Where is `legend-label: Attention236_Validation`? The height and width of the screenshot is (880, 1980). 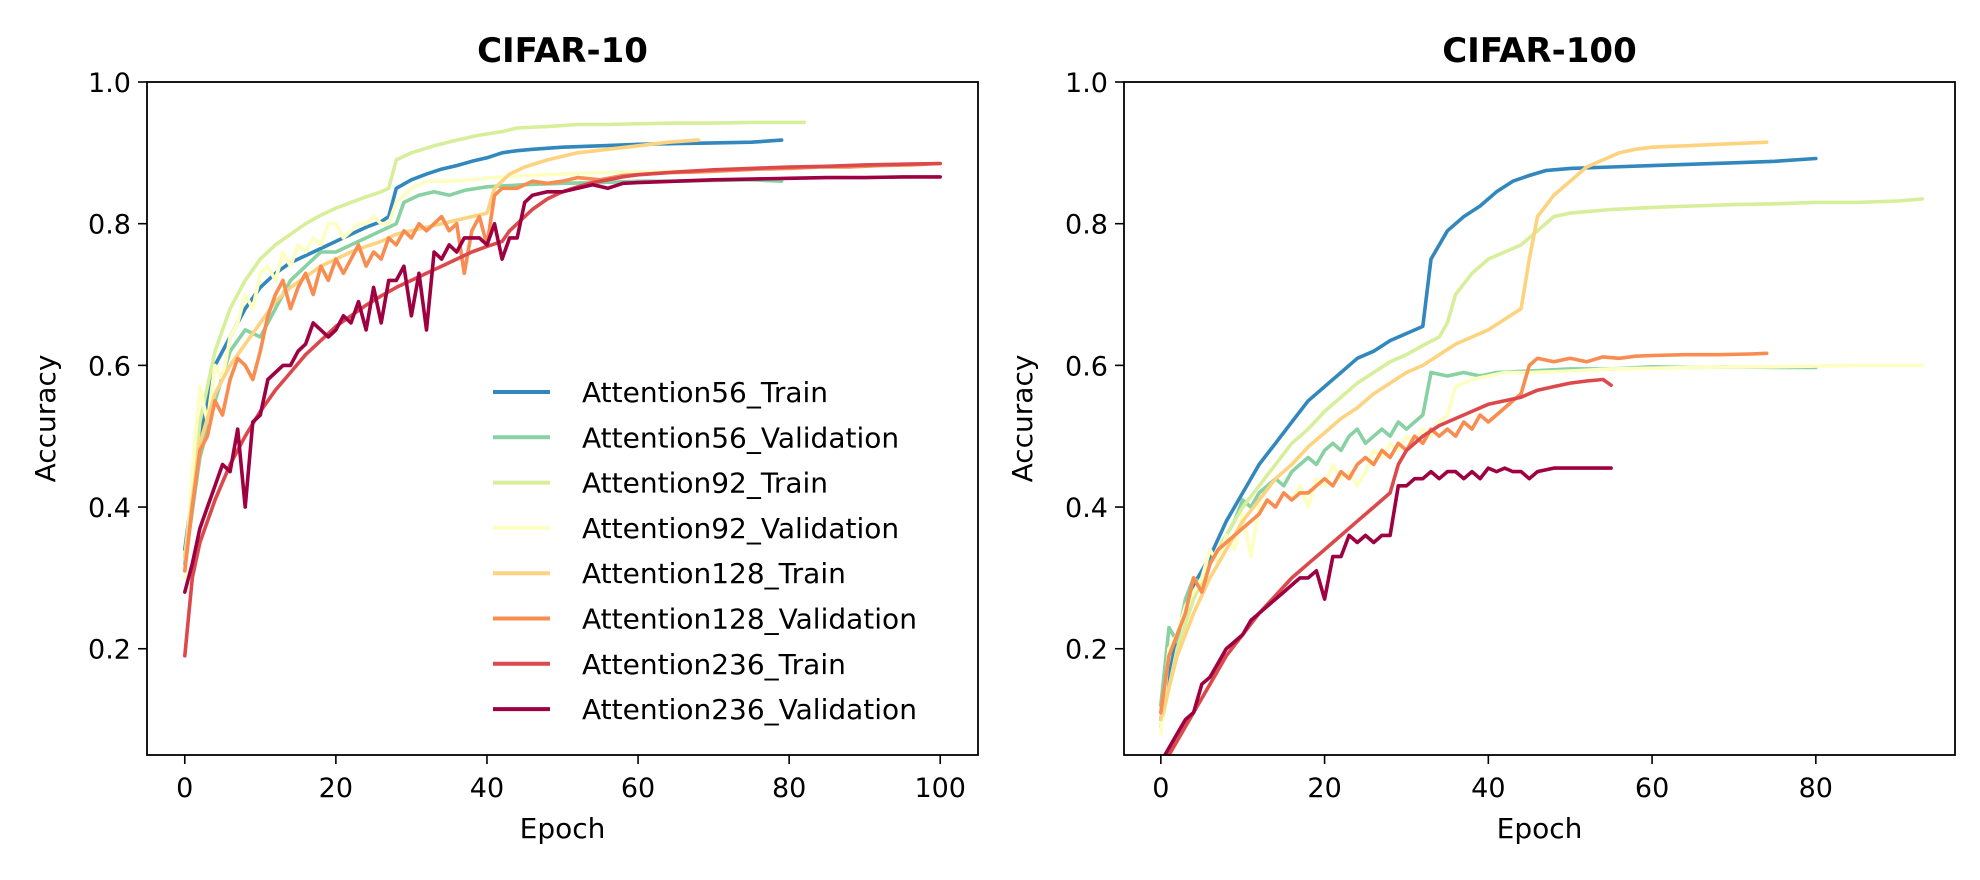 legend-label: Attention236_Validation is located at coordinates (749, 709).